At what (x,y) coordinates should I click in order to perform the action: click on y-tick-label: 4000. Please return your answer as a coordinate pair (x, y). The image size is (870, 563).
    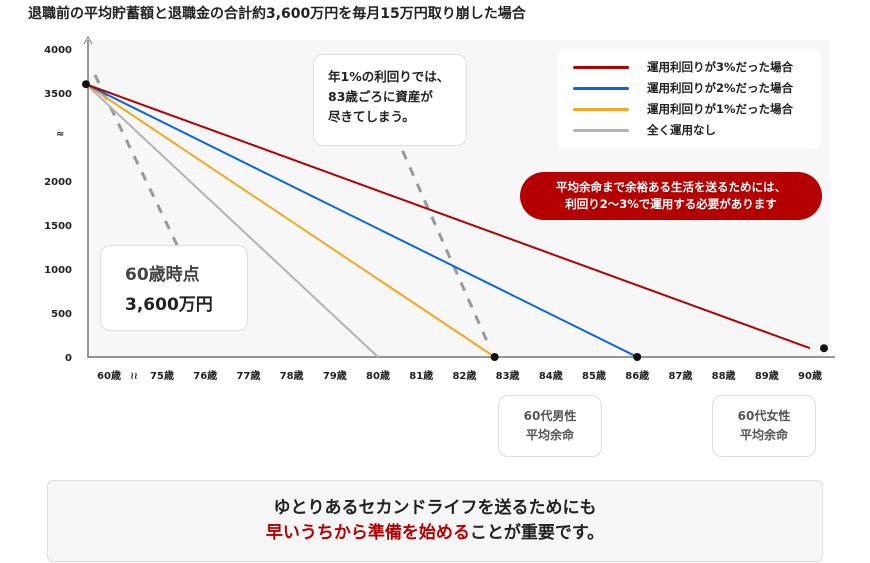
    Looking at the image, I should click on (58, 50).